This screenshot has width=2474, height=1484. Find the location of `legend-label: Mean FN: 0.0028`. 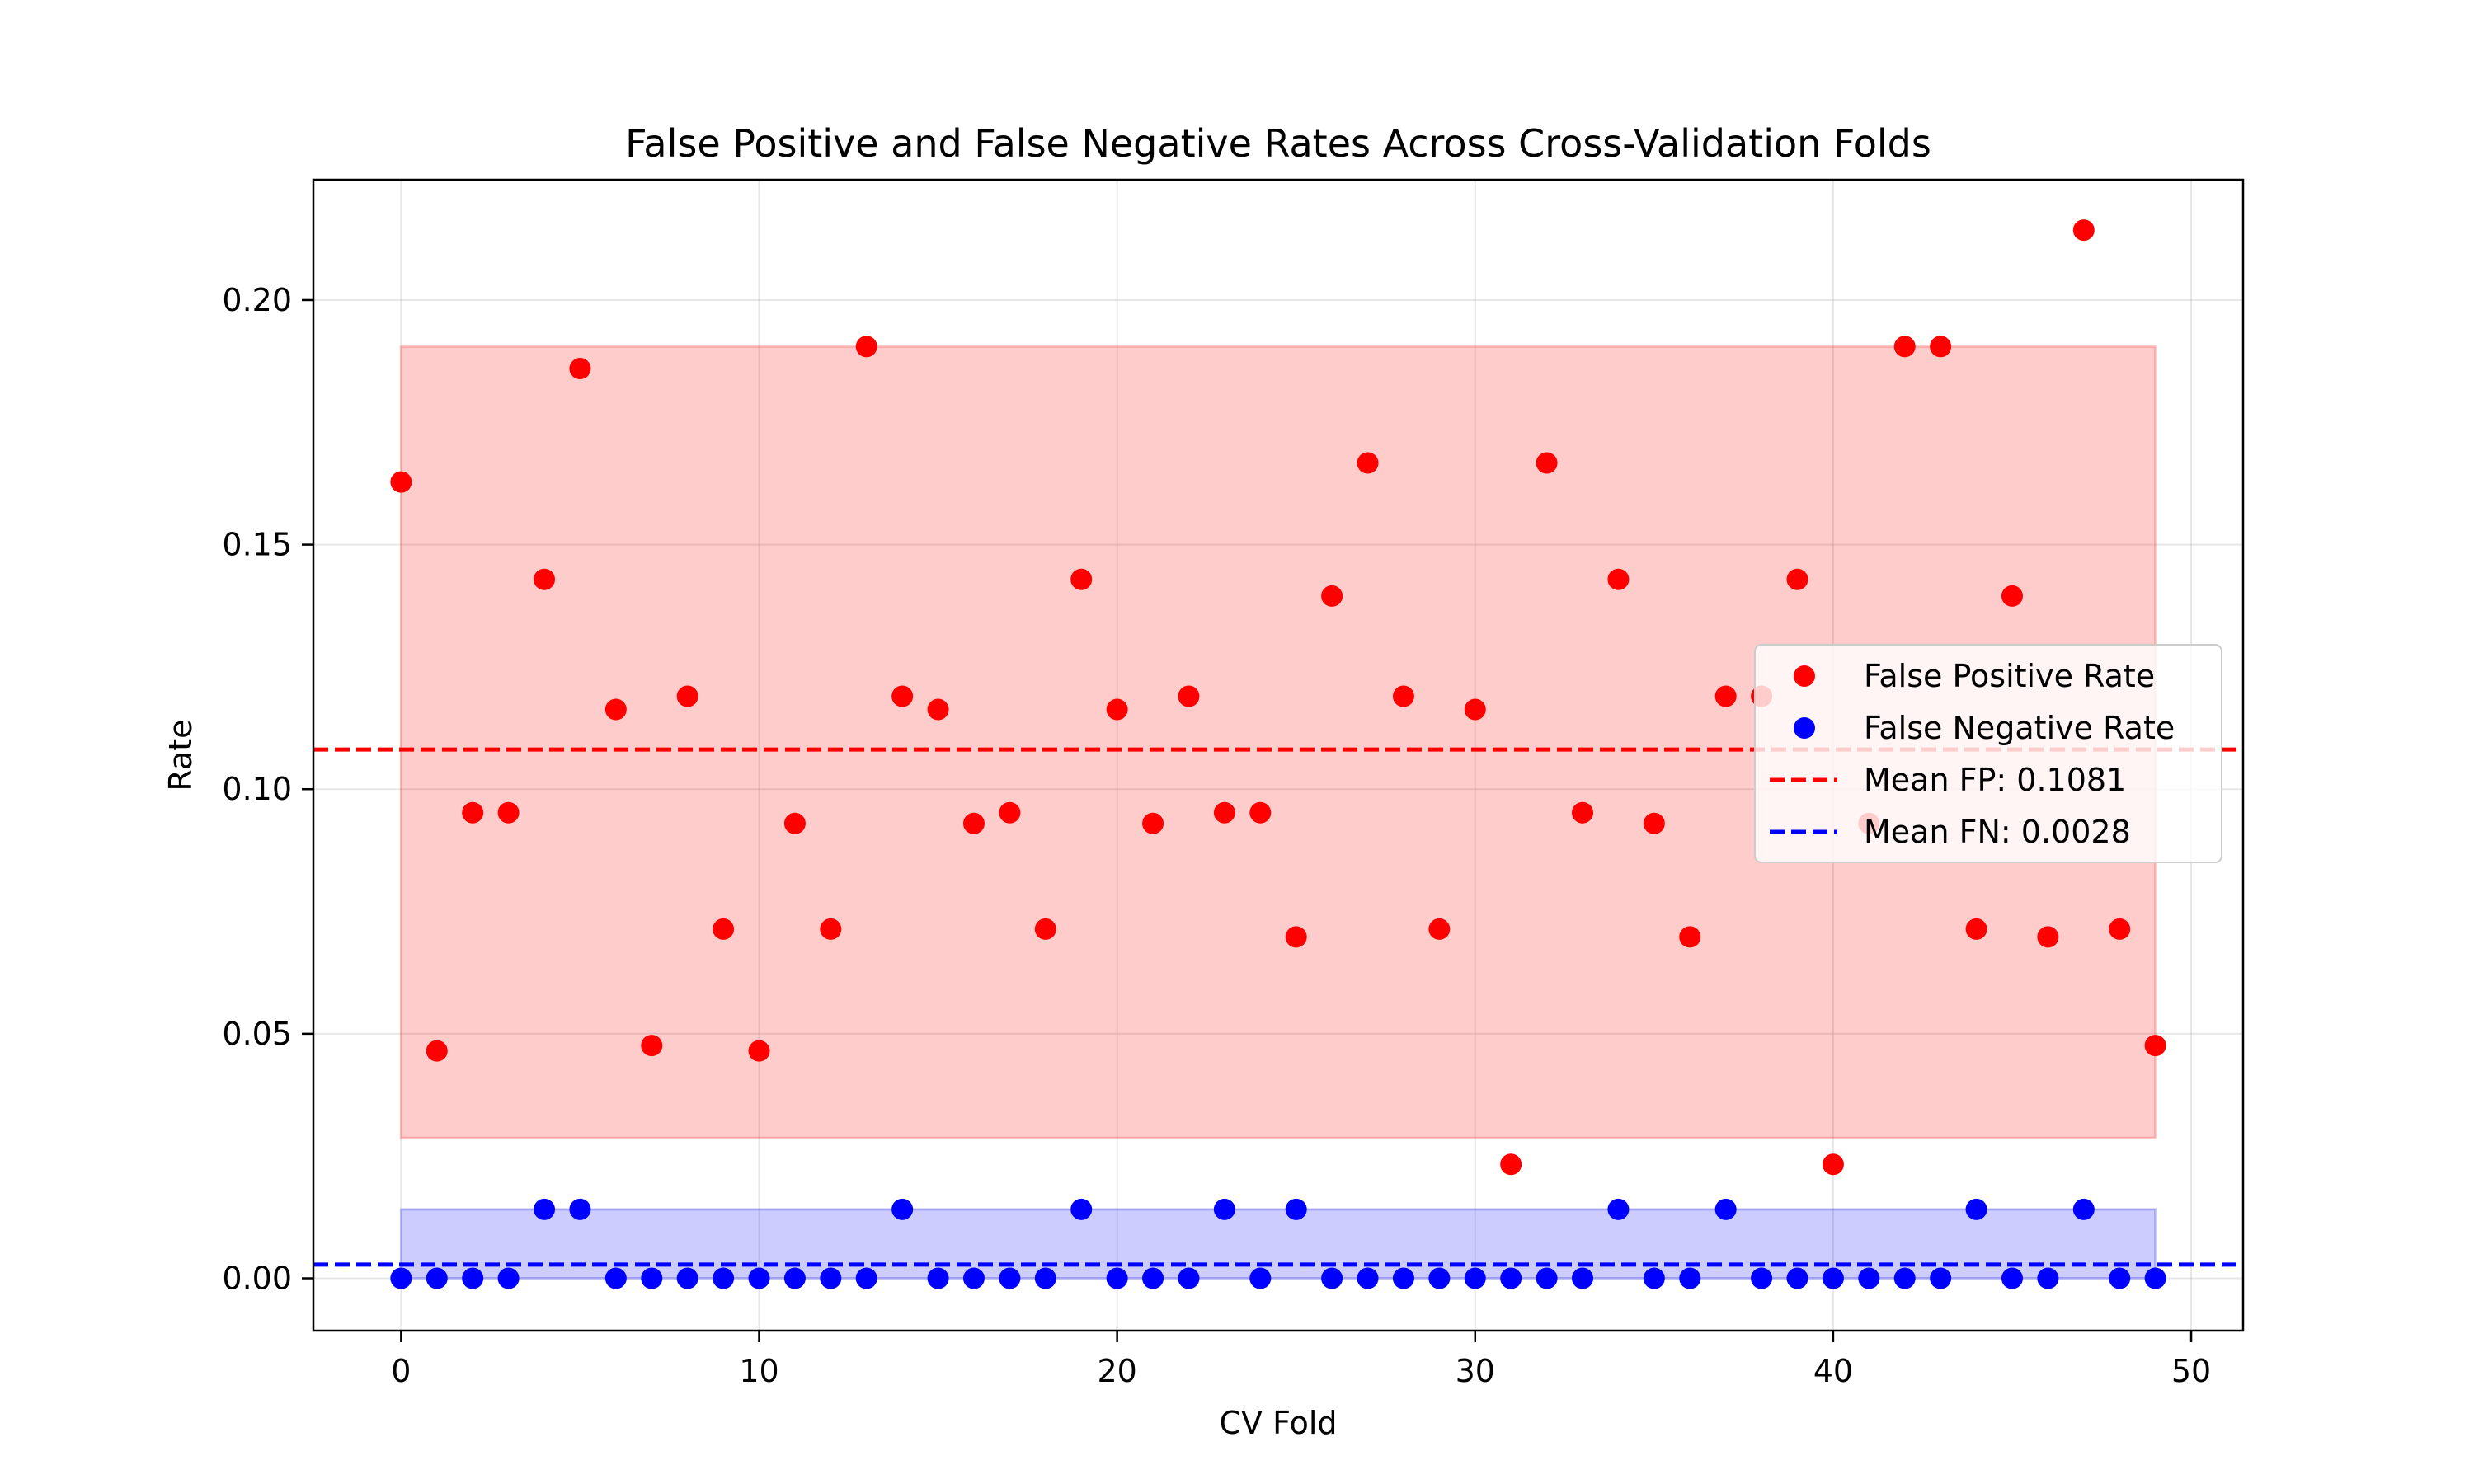

legend-label: Mean FN: 0.0028 is located at coordinates (1997, 832).